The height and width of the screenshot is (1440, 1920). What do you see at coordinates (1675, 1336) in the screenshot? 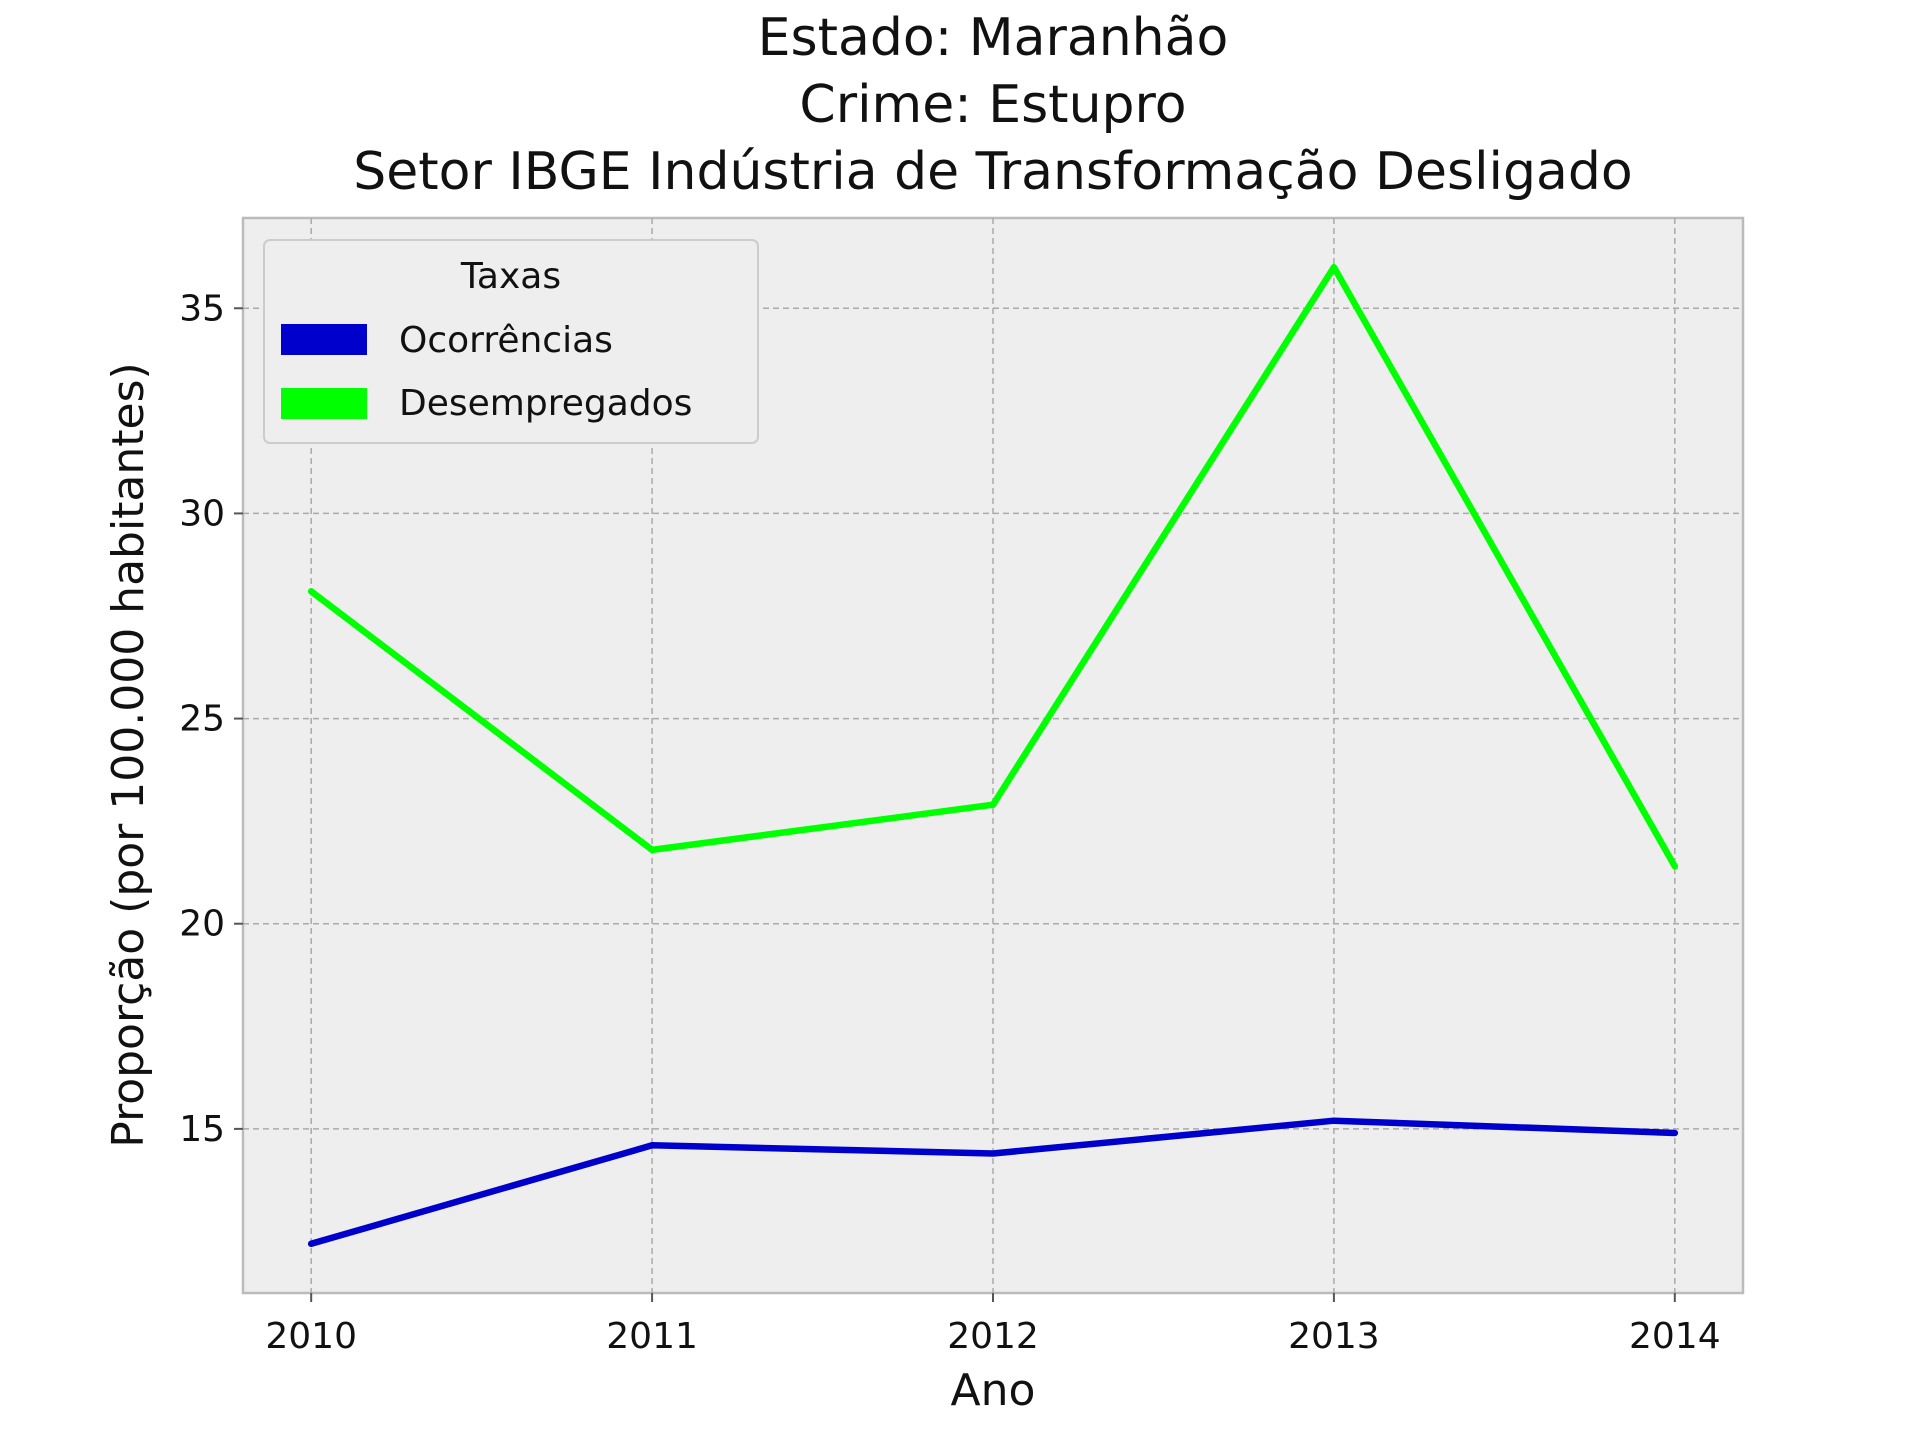
I see `x-tick-label: 2014` at bounding box center [1675, 1336].